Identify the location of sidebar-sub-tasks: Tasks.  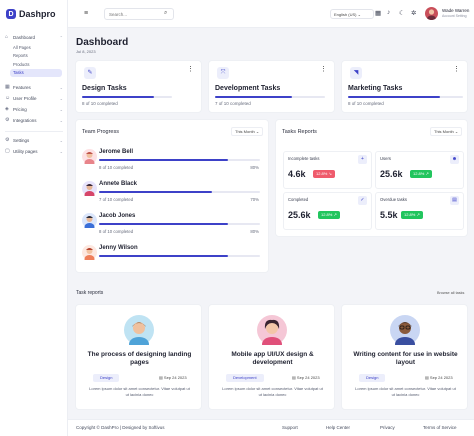
(36, 72).